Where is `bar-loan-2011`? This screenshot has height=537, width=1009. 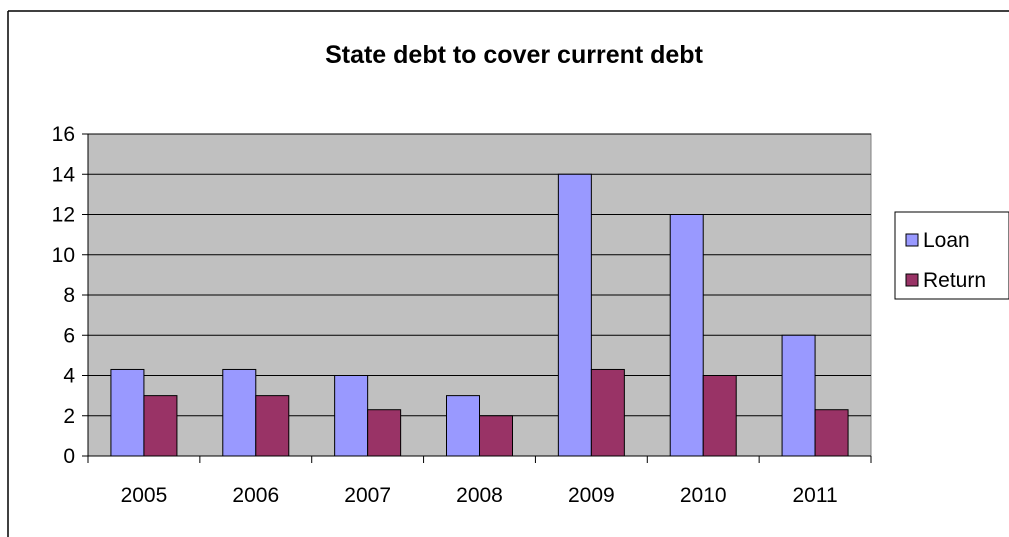
bar-loan-2011 is located at coordinates (798, 395).